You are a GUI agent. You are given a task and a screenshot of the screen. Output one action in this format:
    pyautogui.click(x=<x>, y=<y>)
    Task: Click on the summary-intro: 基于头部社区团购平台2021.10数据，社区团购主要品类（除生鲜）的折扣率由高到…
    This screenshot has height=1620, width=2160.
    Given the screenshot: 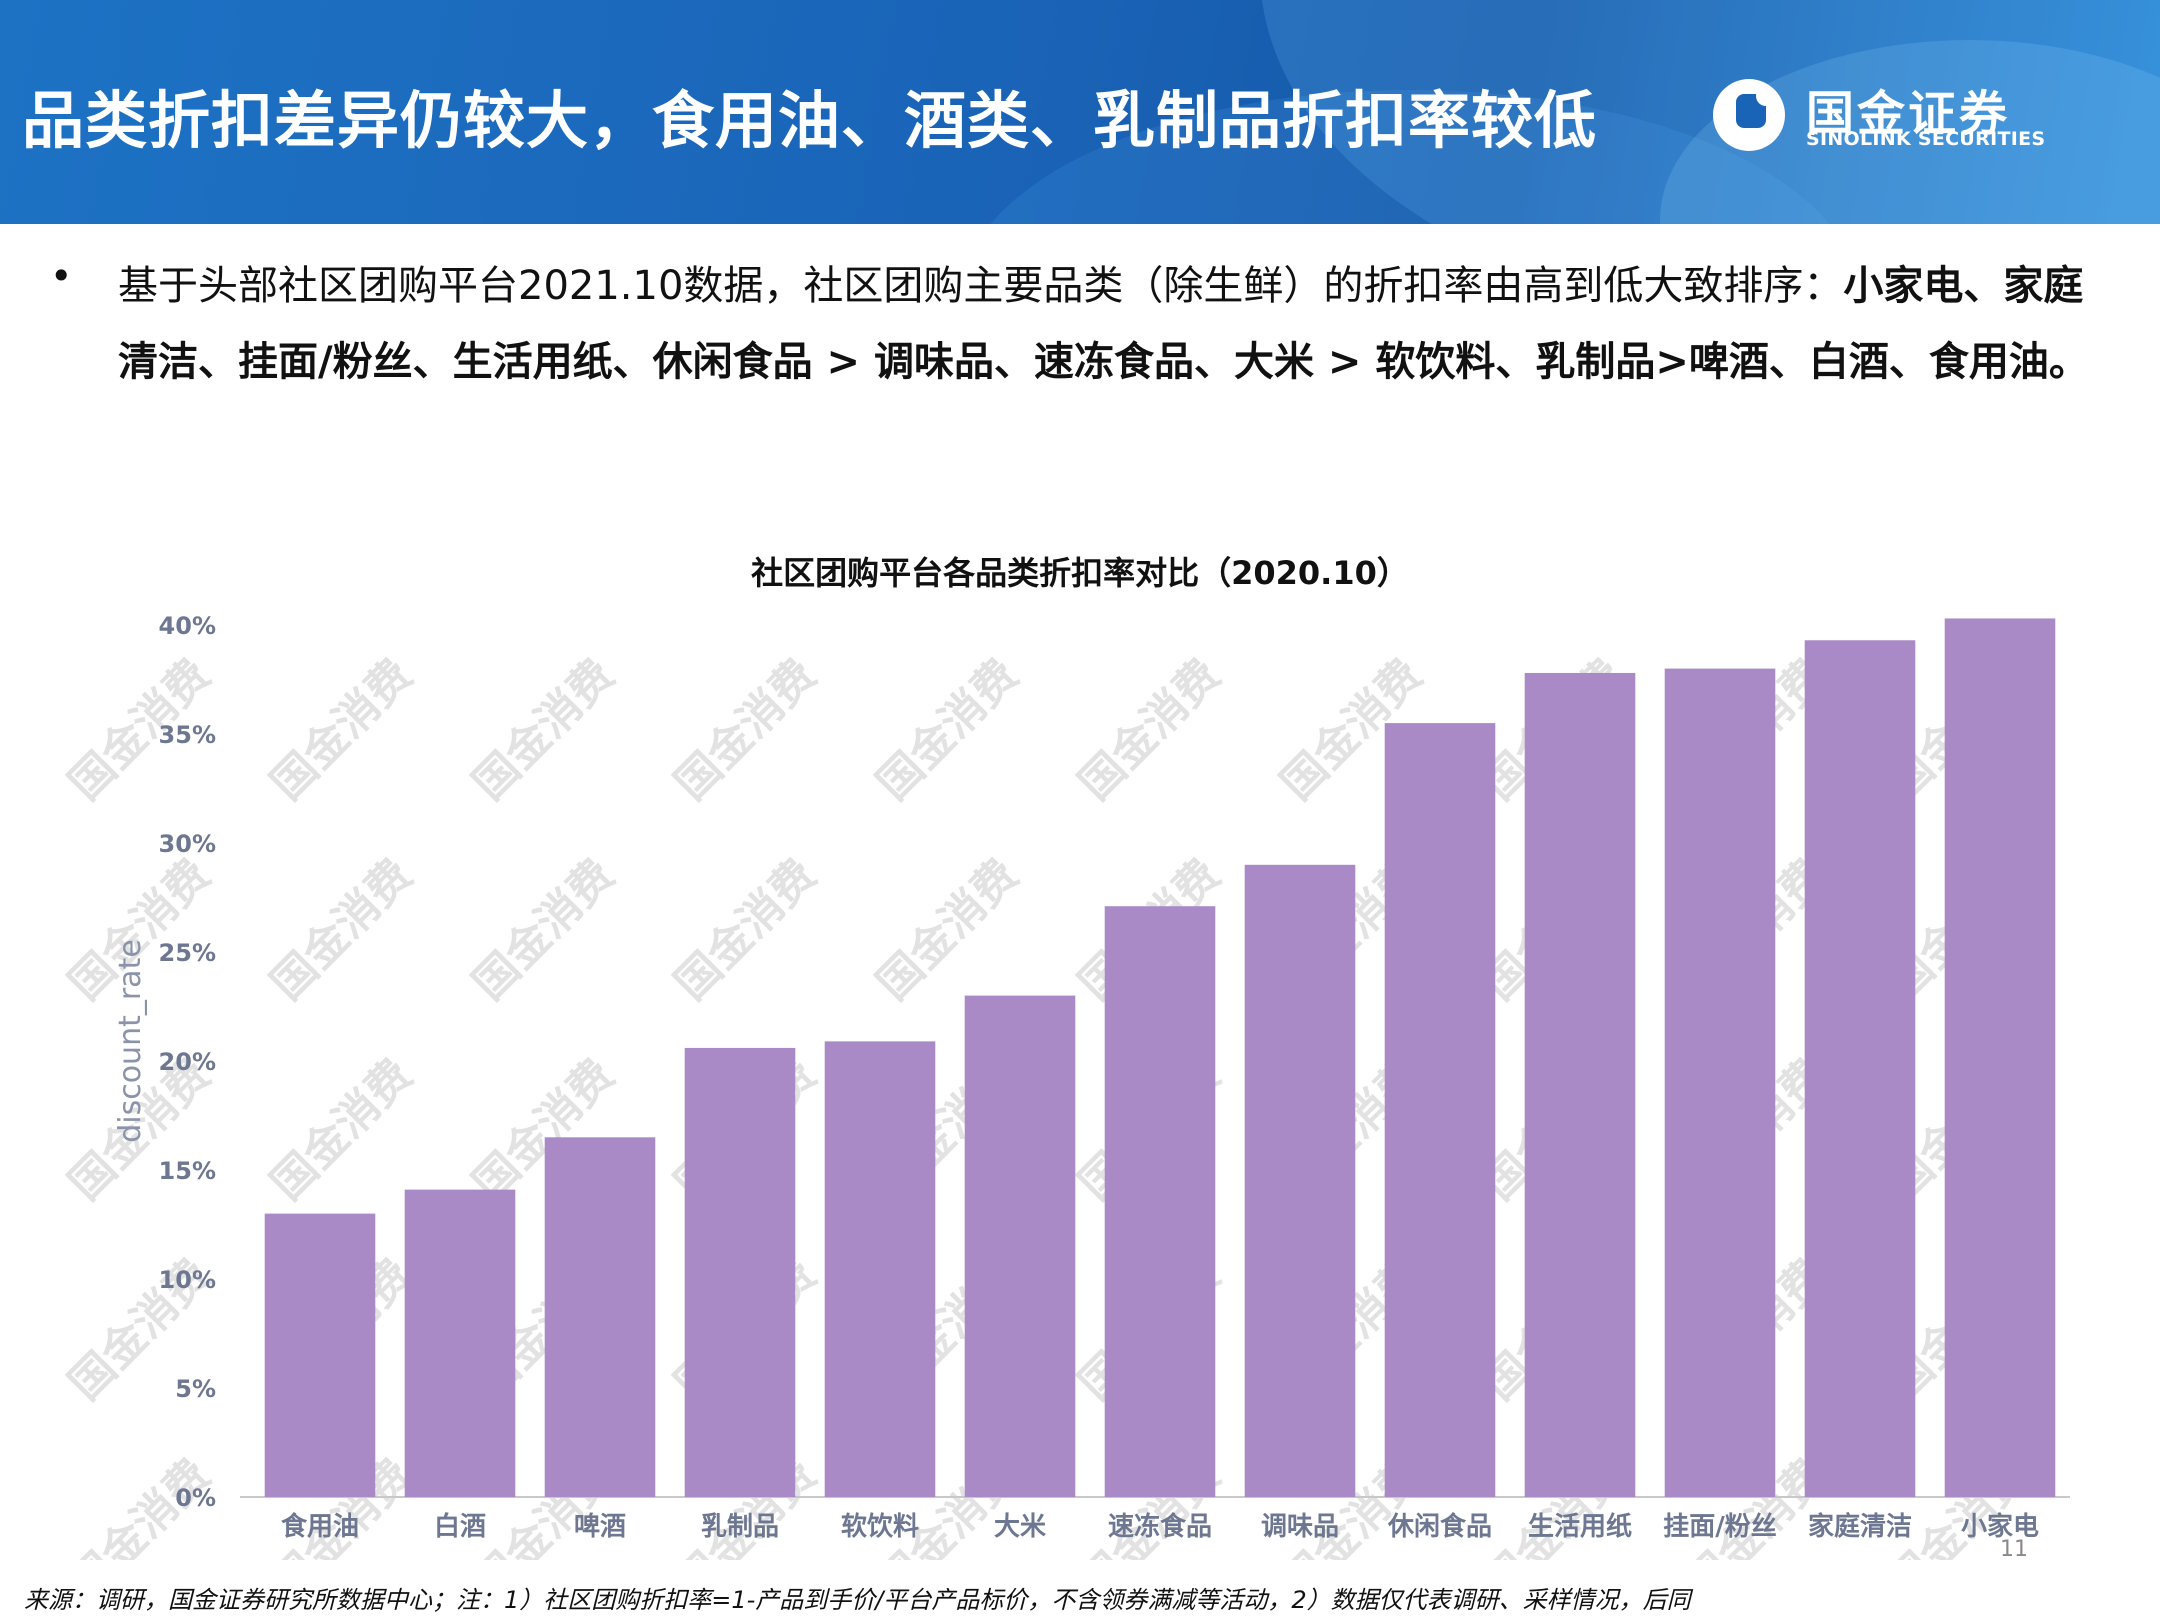 What is the action you would take?
    pyautogui.click(x=981, y=286)
    